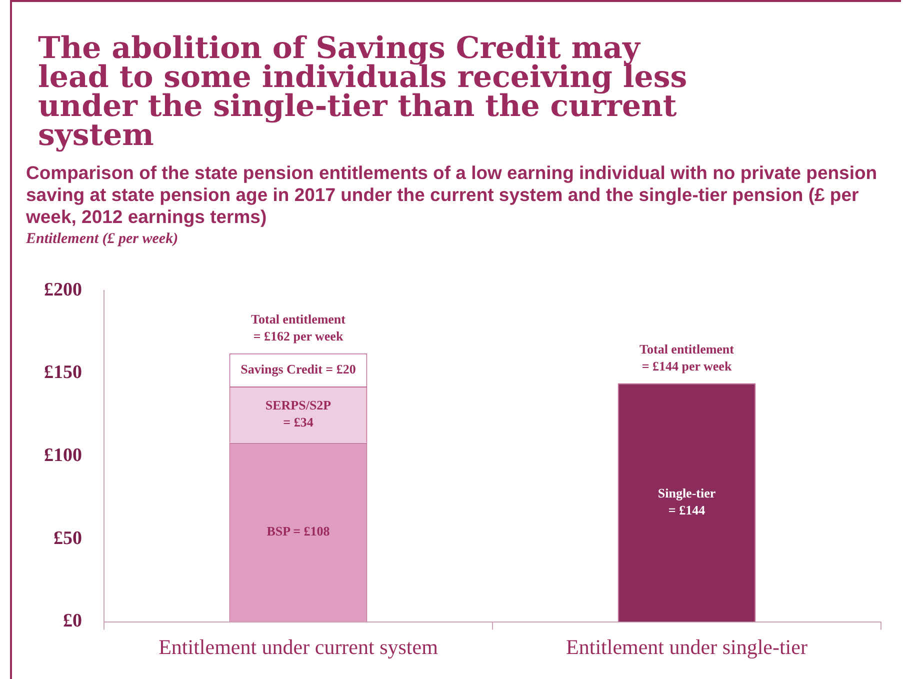  I want to click on y-tick-label: £200, so click(63, 289).